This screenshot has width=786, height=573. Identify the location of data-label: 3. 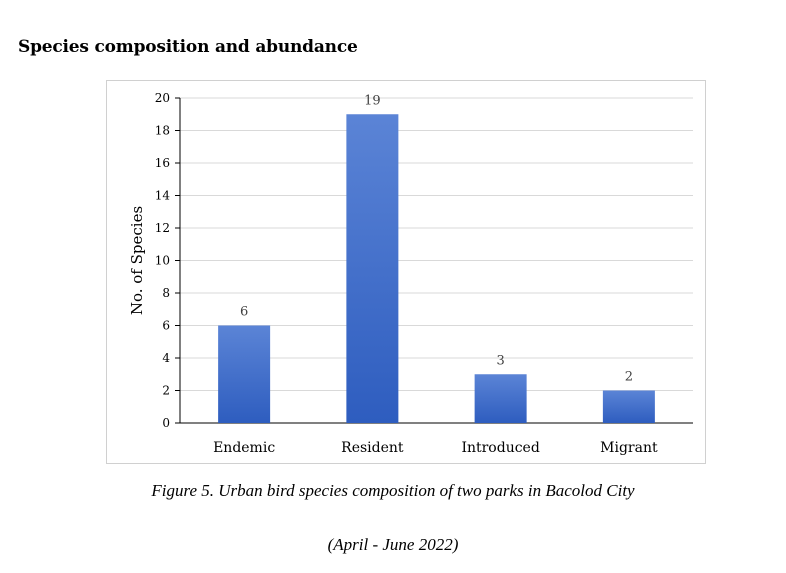
(500, 360).